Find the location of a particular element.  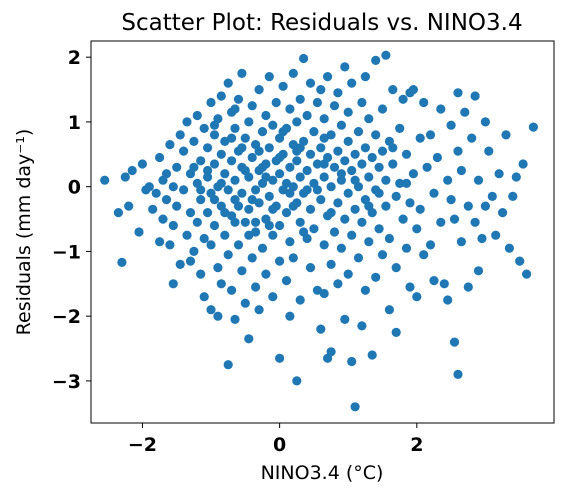

y-axis-ticks: −3 −2 −1 0 1 2 is located at coordinates (71, 220).